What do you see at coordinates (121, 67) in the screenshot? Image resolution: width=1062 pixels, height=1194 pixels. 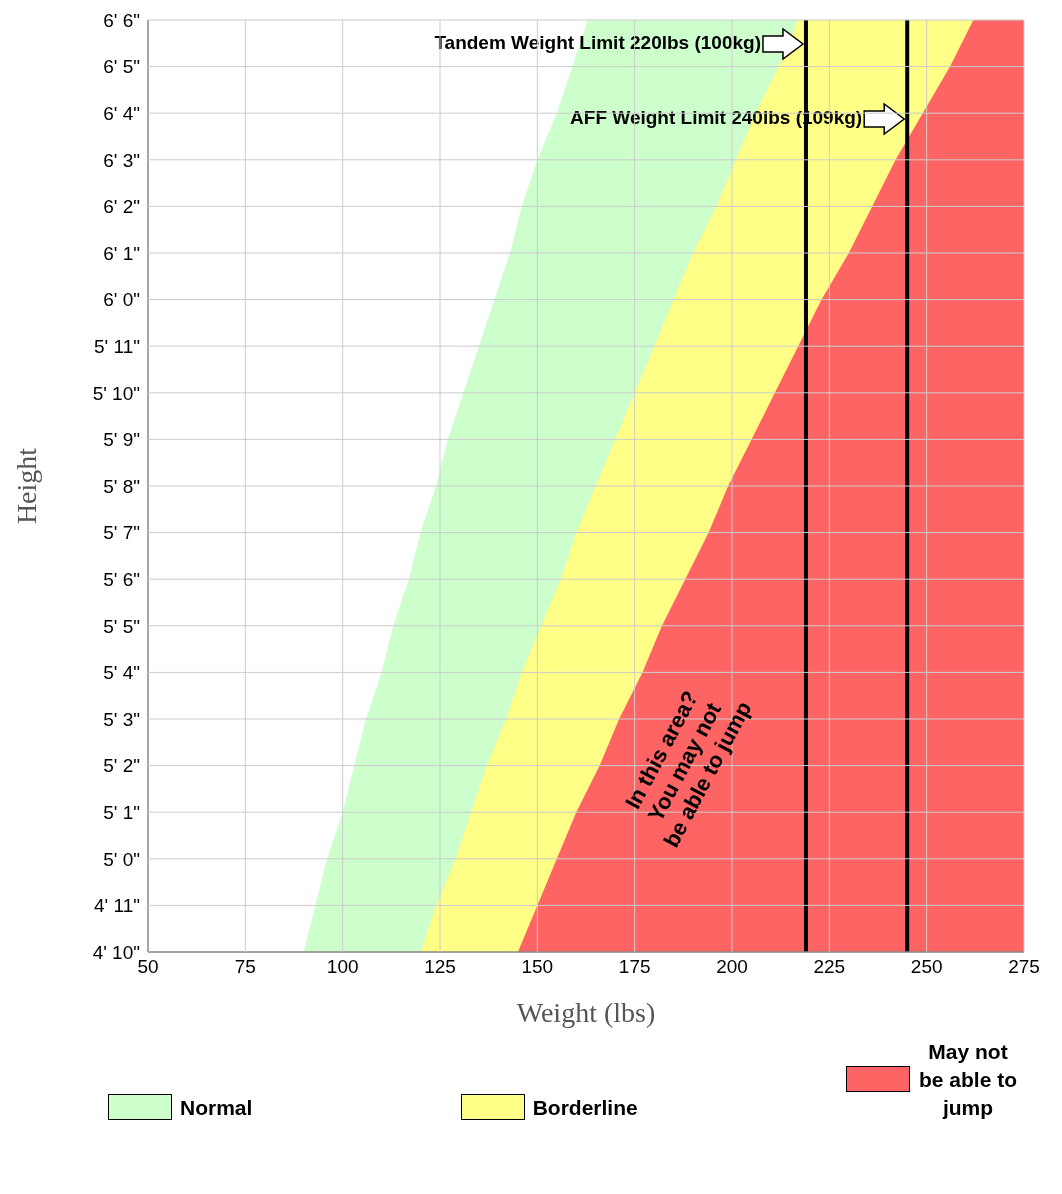 I see `y-tick-label: 6' 5"` at bounding box center [121, 67].